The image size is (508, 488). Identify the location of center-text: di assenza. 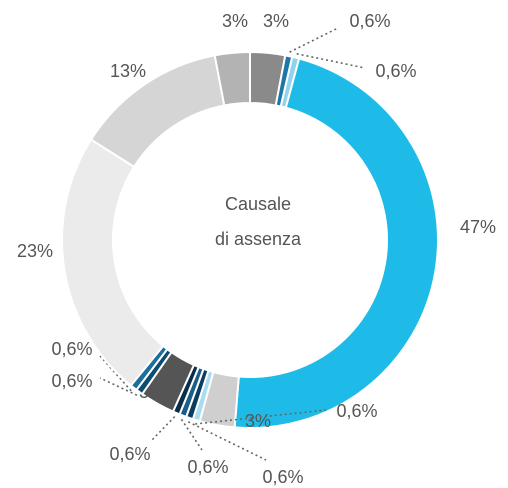
(258, 239).